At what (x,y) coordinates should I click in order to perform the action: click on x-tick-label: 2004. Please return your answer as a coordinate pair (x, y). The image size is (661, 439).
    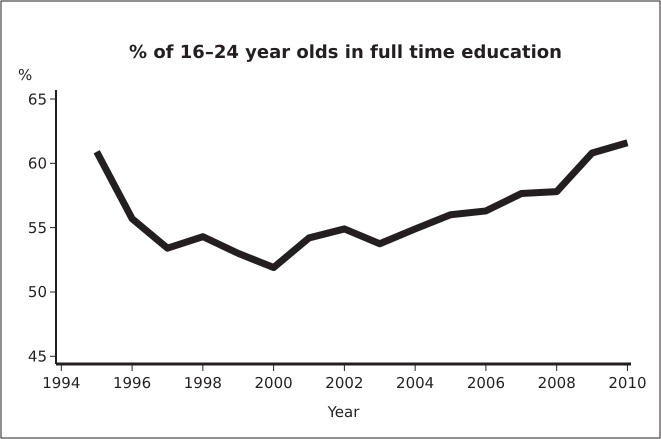
    Looking at the image, I should click on (415, 383).